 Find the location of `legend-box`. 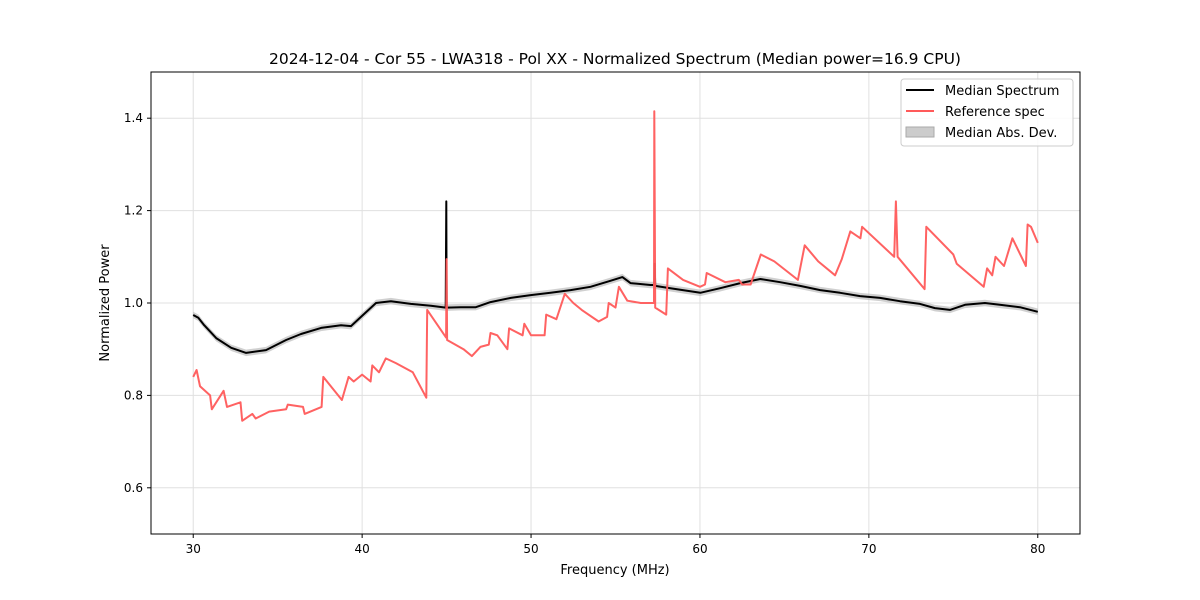

legend-box is located at coordinates (987, 112).